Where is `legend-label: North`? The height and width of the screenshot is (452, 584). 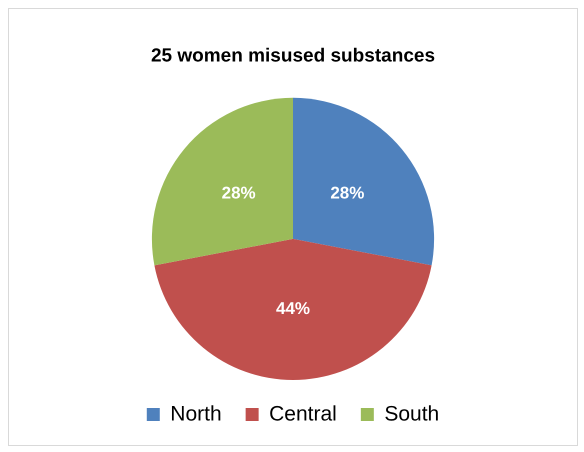
legend-label: North is located at coordinates (196, 414).